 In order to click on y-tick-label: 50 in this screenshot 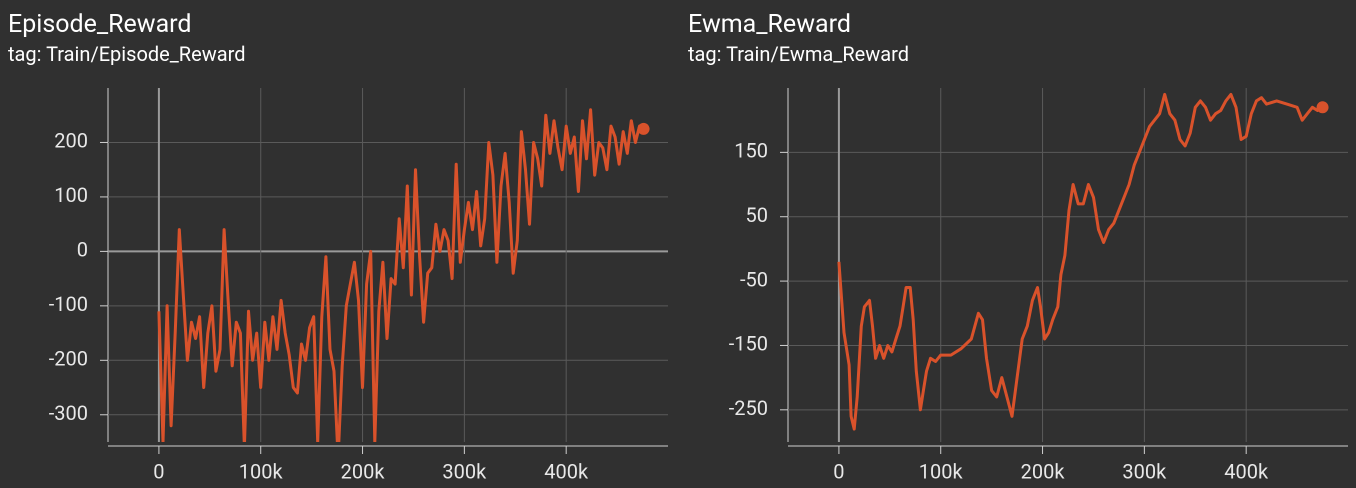, I will do `click(757, 215)`.